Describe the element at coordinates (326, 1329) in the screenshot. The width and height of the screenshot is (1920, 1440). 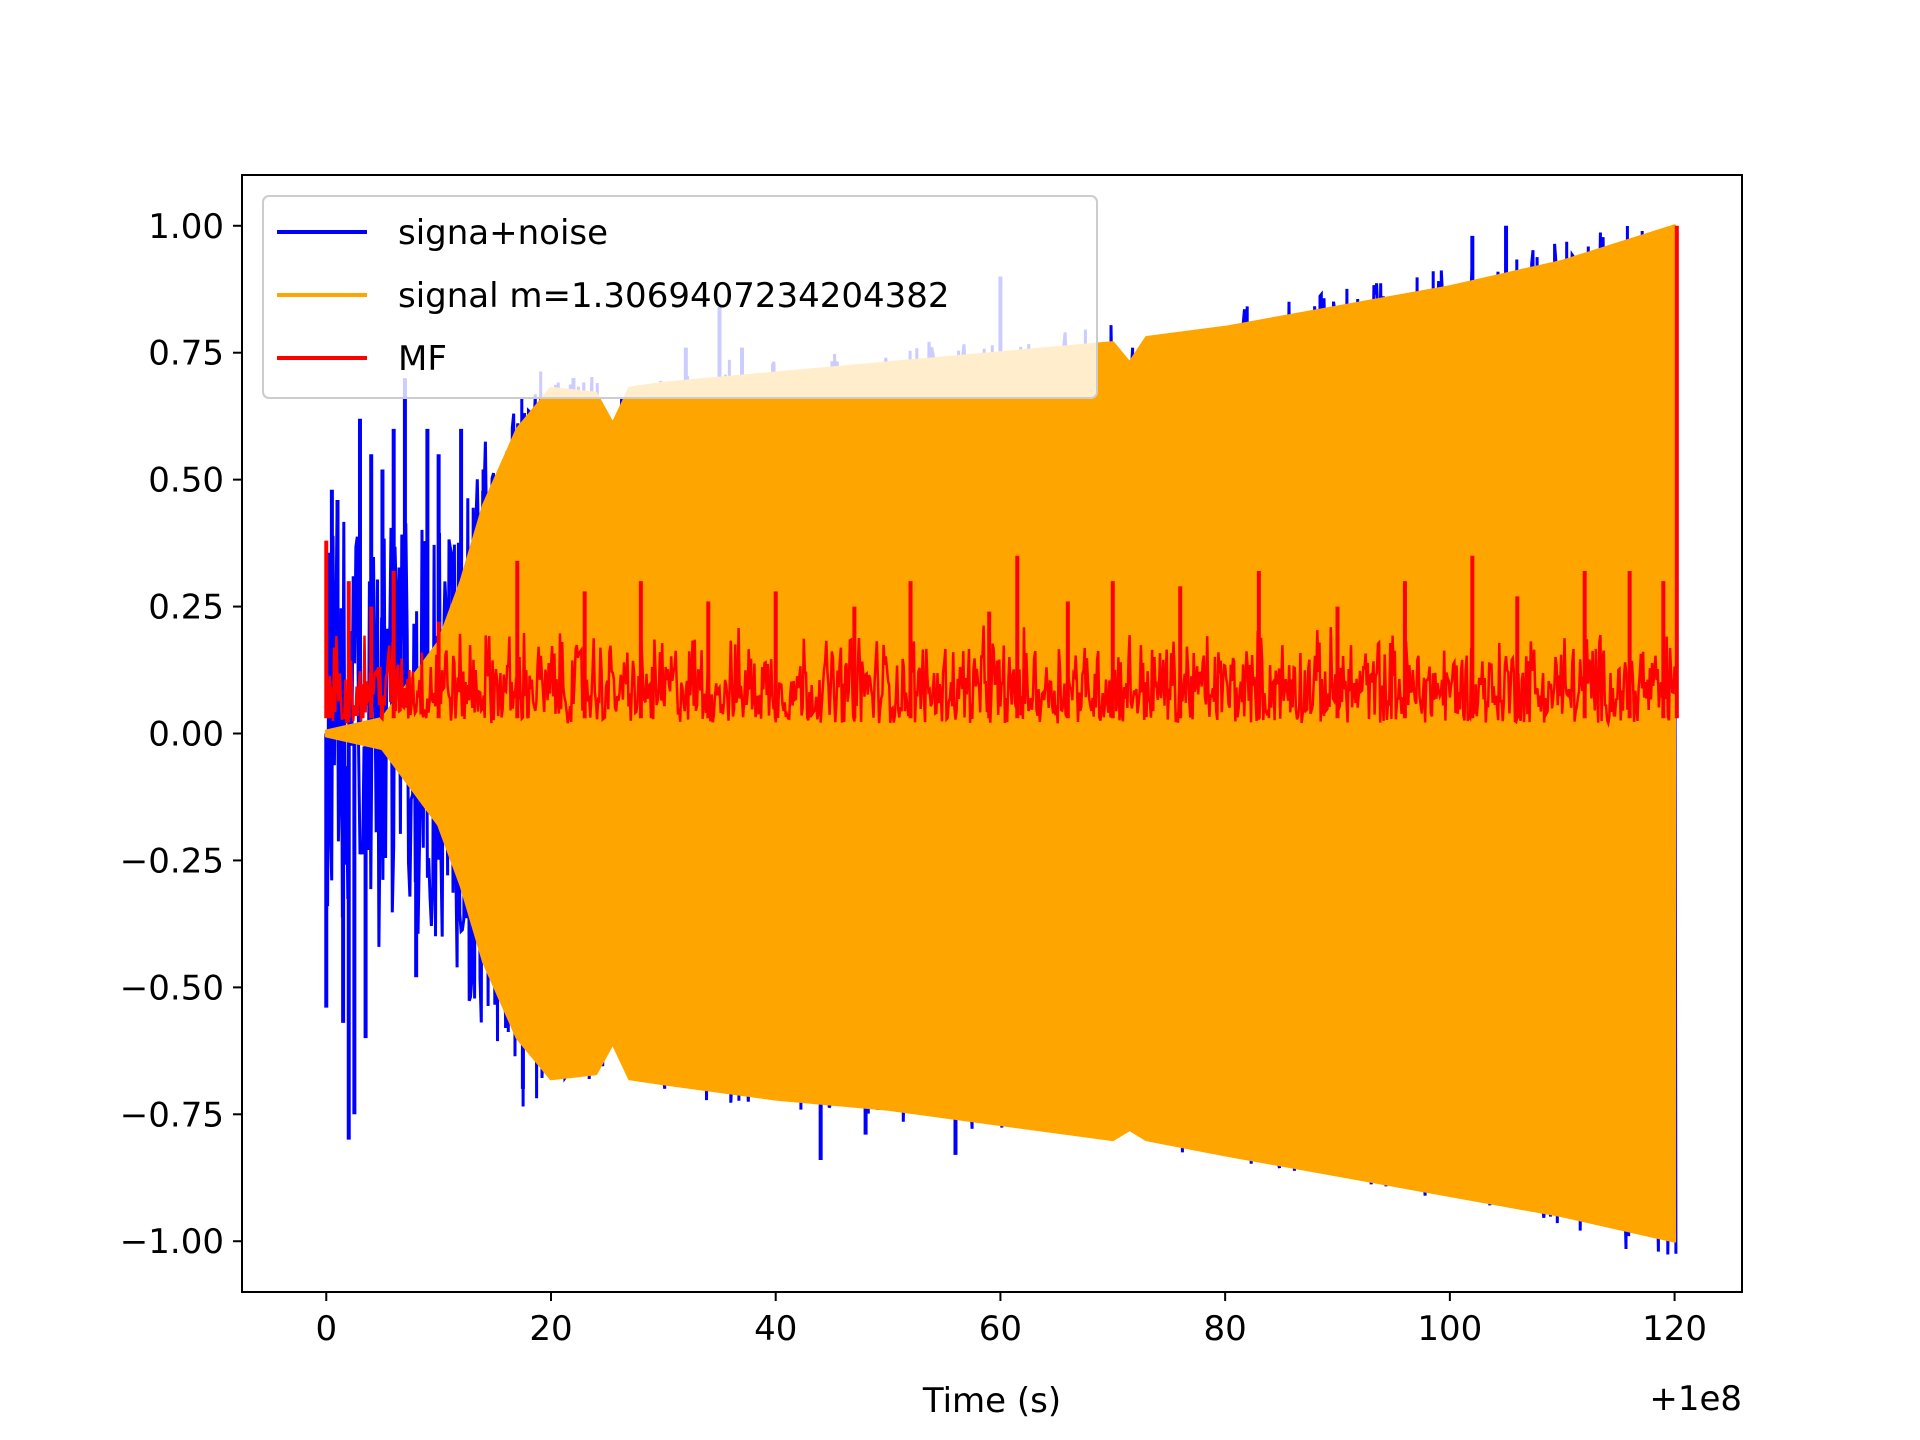
I see `x-tick-label: 0` at that location.